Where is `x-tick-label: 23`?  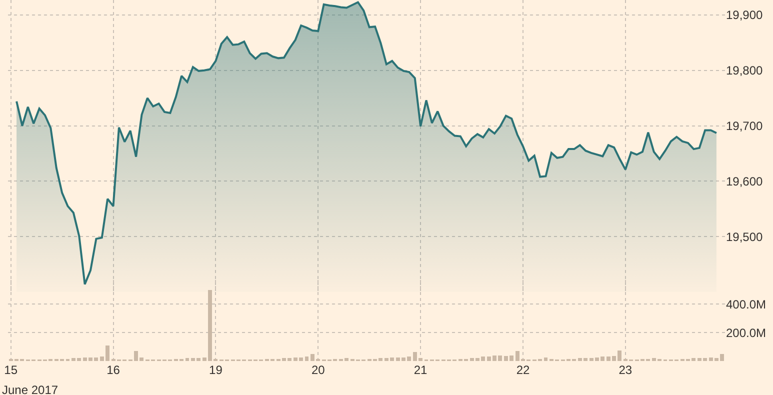
x-tick-label: 23 is located at coordinates (625, 370).